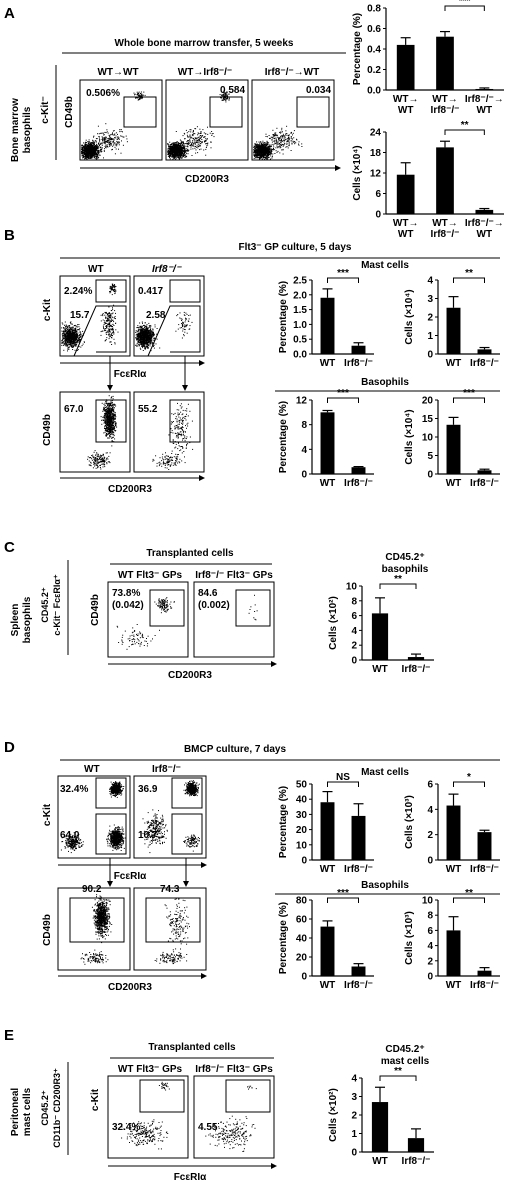  Describe the element at coordinates (292, 72) in the screenshot. I see `panel-a-plot-3-title: Irf8⁻/⁻→WT` at that location.